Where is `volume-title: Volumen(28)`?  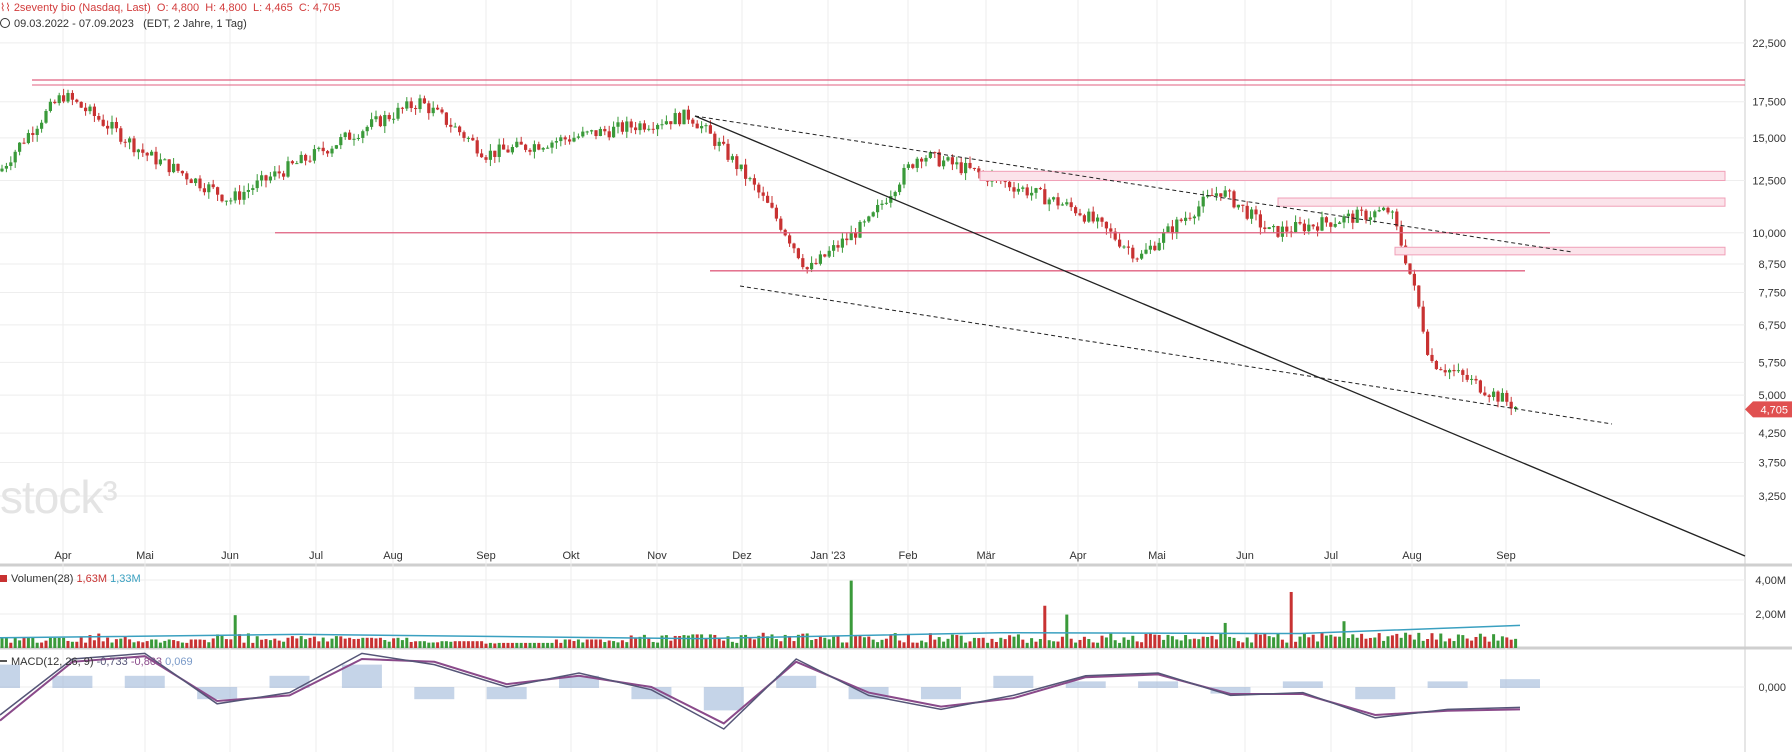
volume-title: Volumen(28) is located at coordinates (42, 579).